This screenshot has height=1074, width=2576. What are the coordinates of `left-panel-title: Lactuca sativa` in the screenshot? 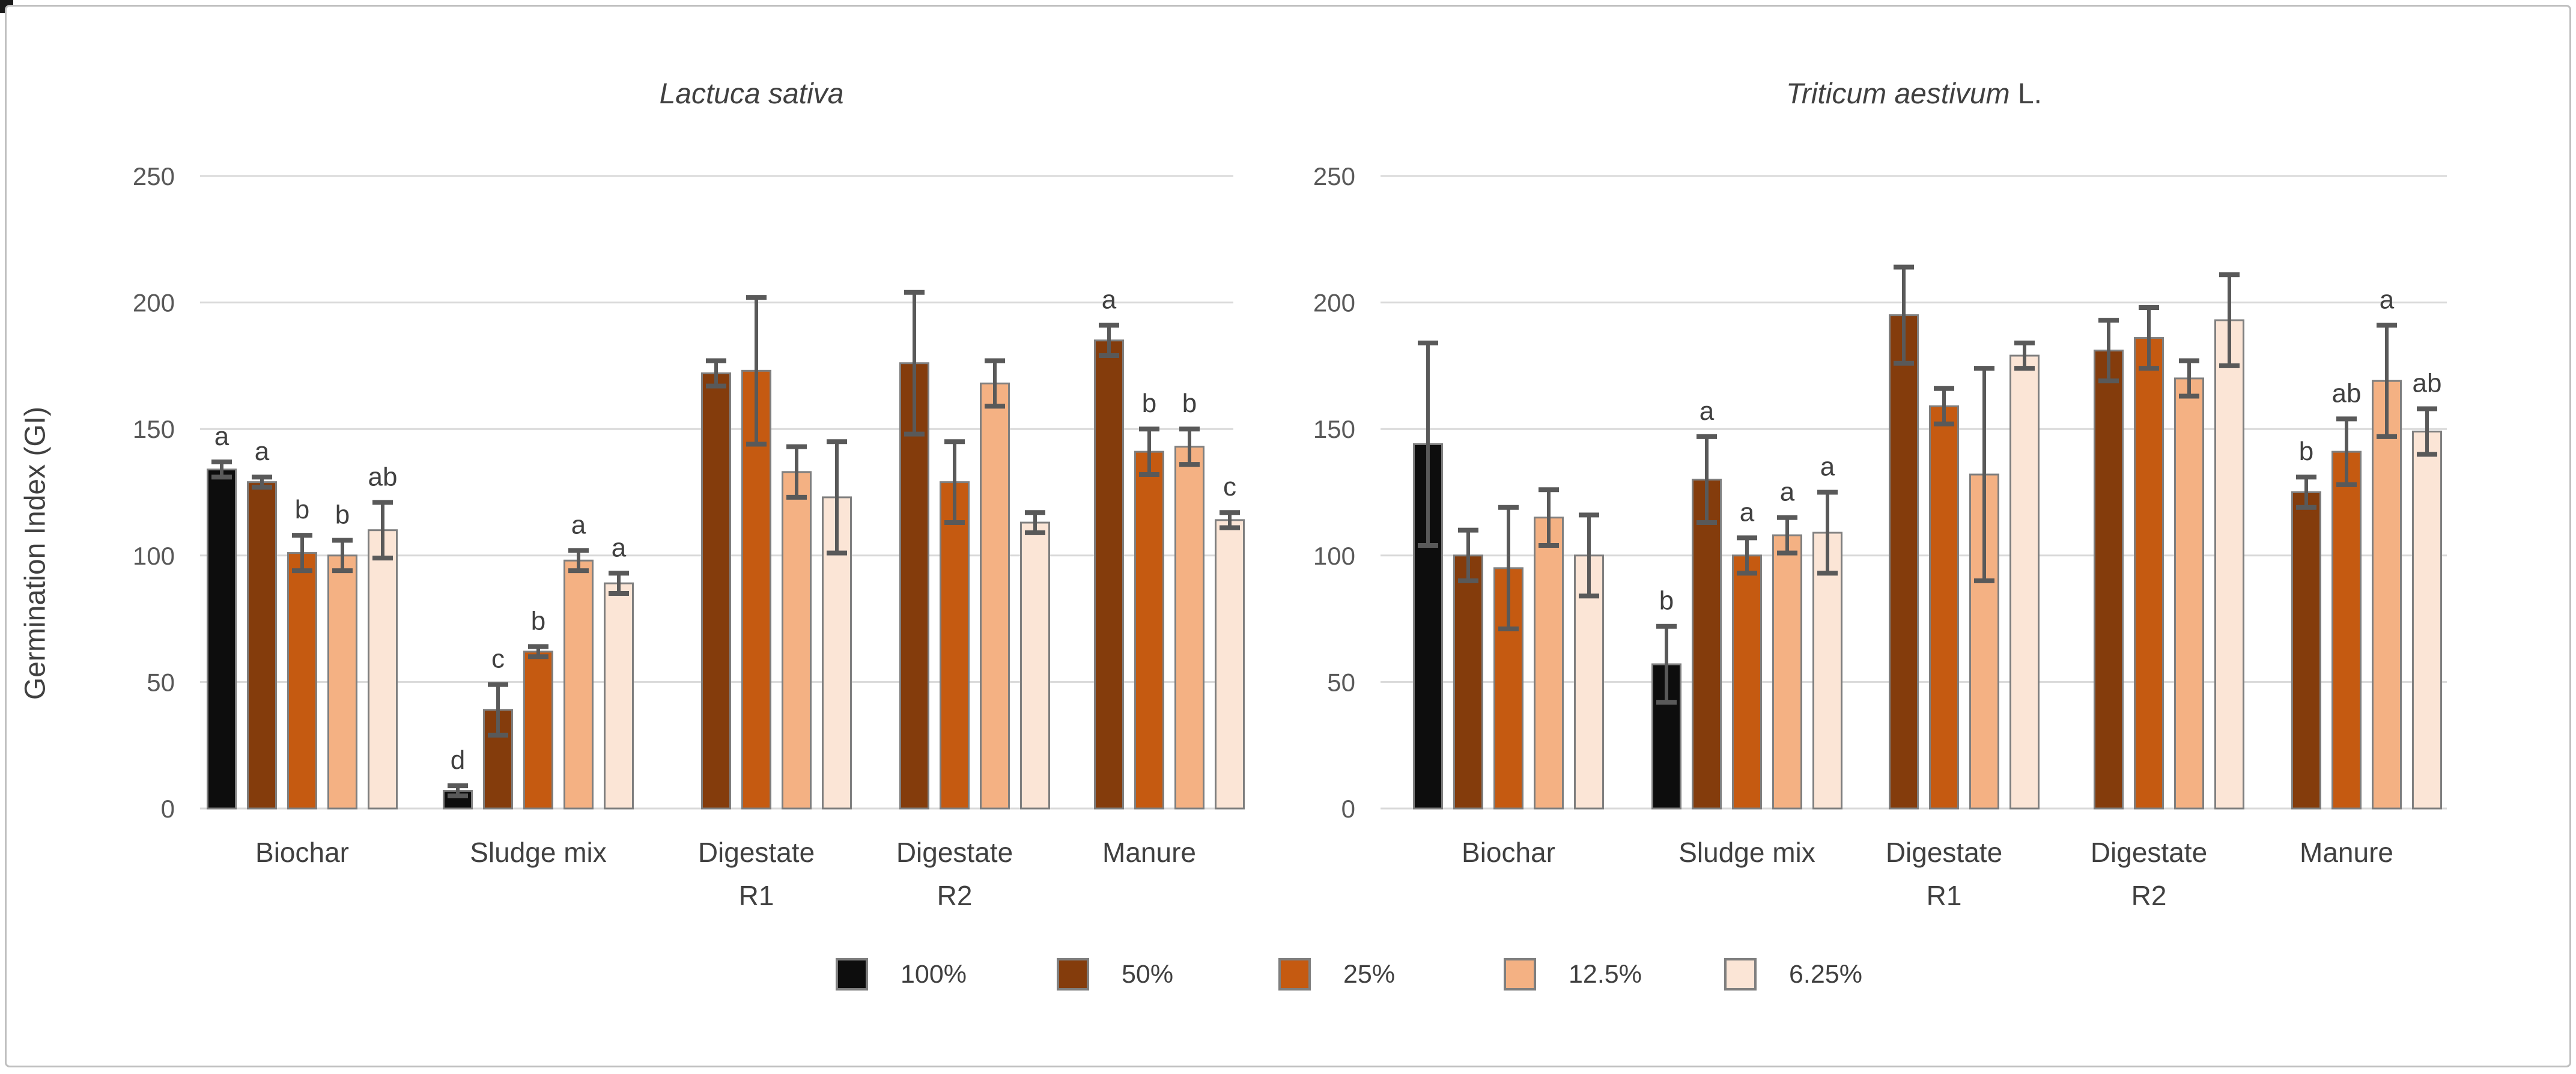 It's located at (752, 94).